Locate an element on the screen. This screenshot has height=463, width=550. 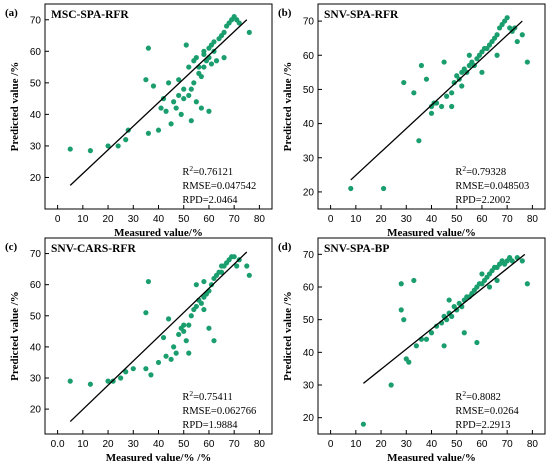
x-tick-label: 60 is located at coordinates (482, 219).